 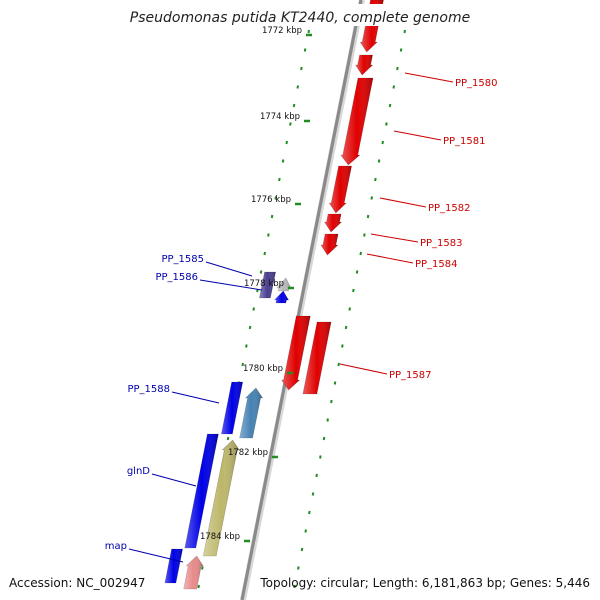 What do you see at coordinates (410, 375) in the screenshot?
I see `gene-label-pp_1587: PP_1587` at bounding box center [410, 375].